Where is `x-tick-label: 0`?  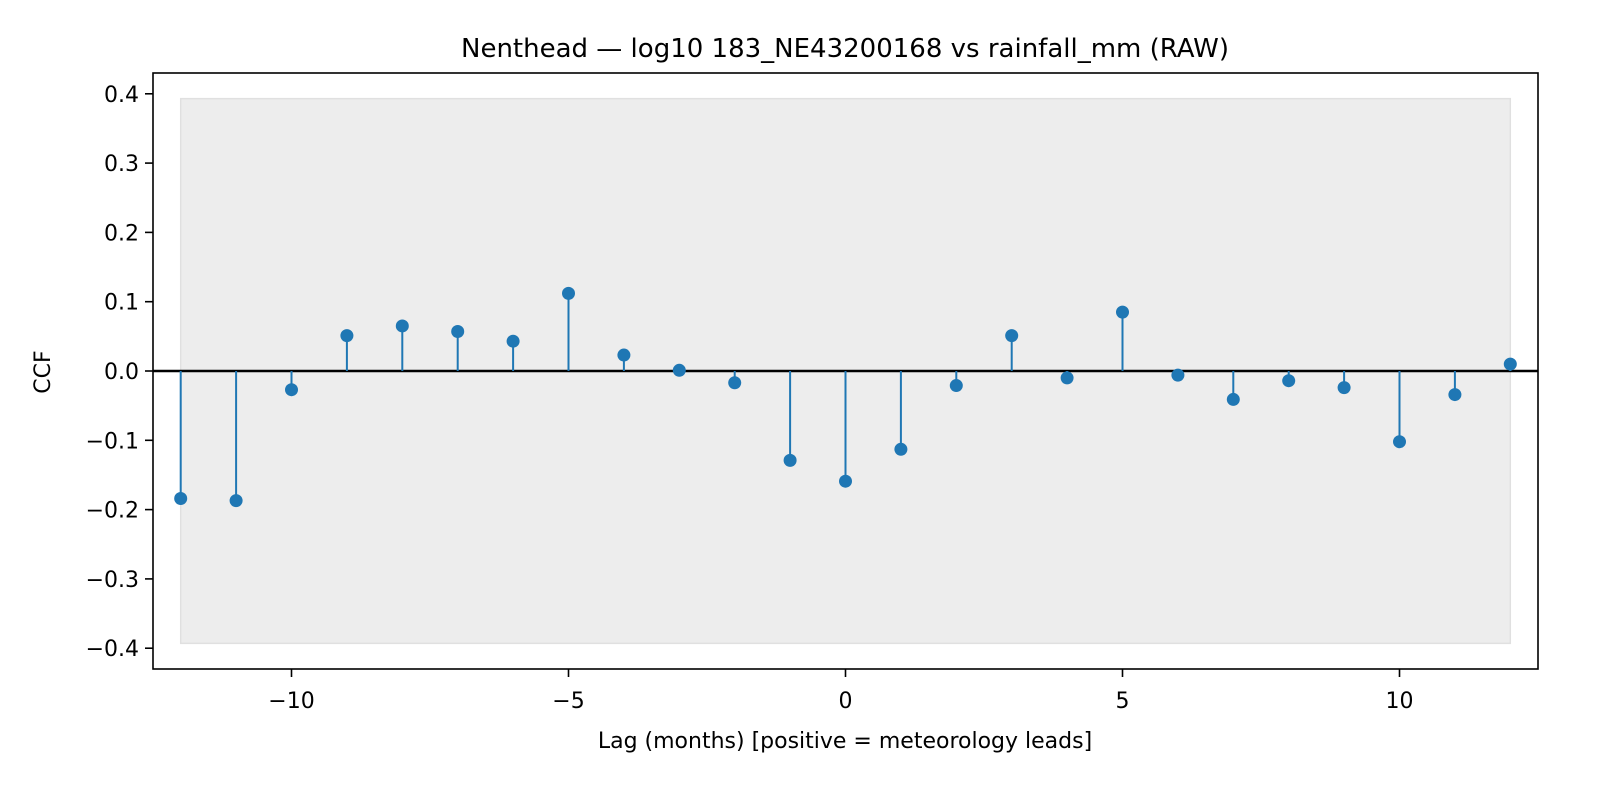 x-tick-label: 0 is located at coordinates (846, 701).